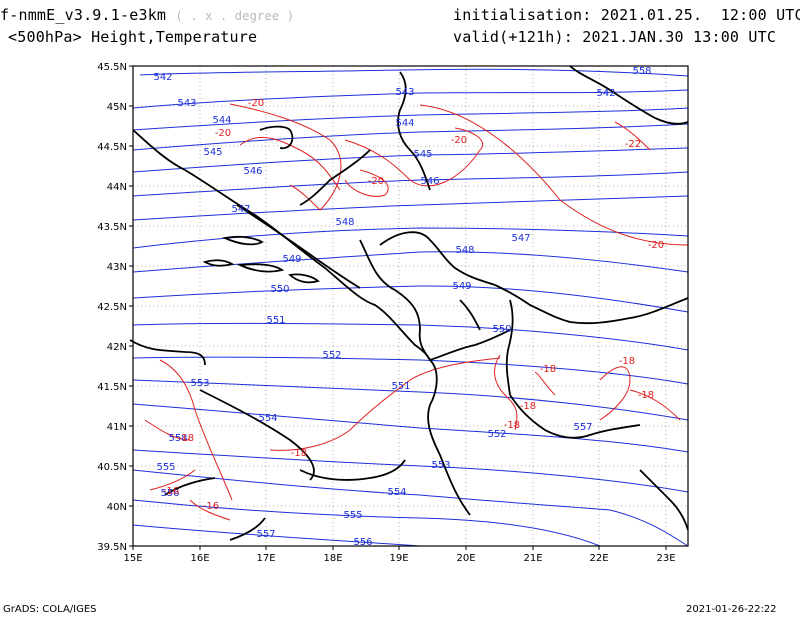 The image size is (800, 618). I want to click on y-tick-label: 44.5N, so click(112, 147).